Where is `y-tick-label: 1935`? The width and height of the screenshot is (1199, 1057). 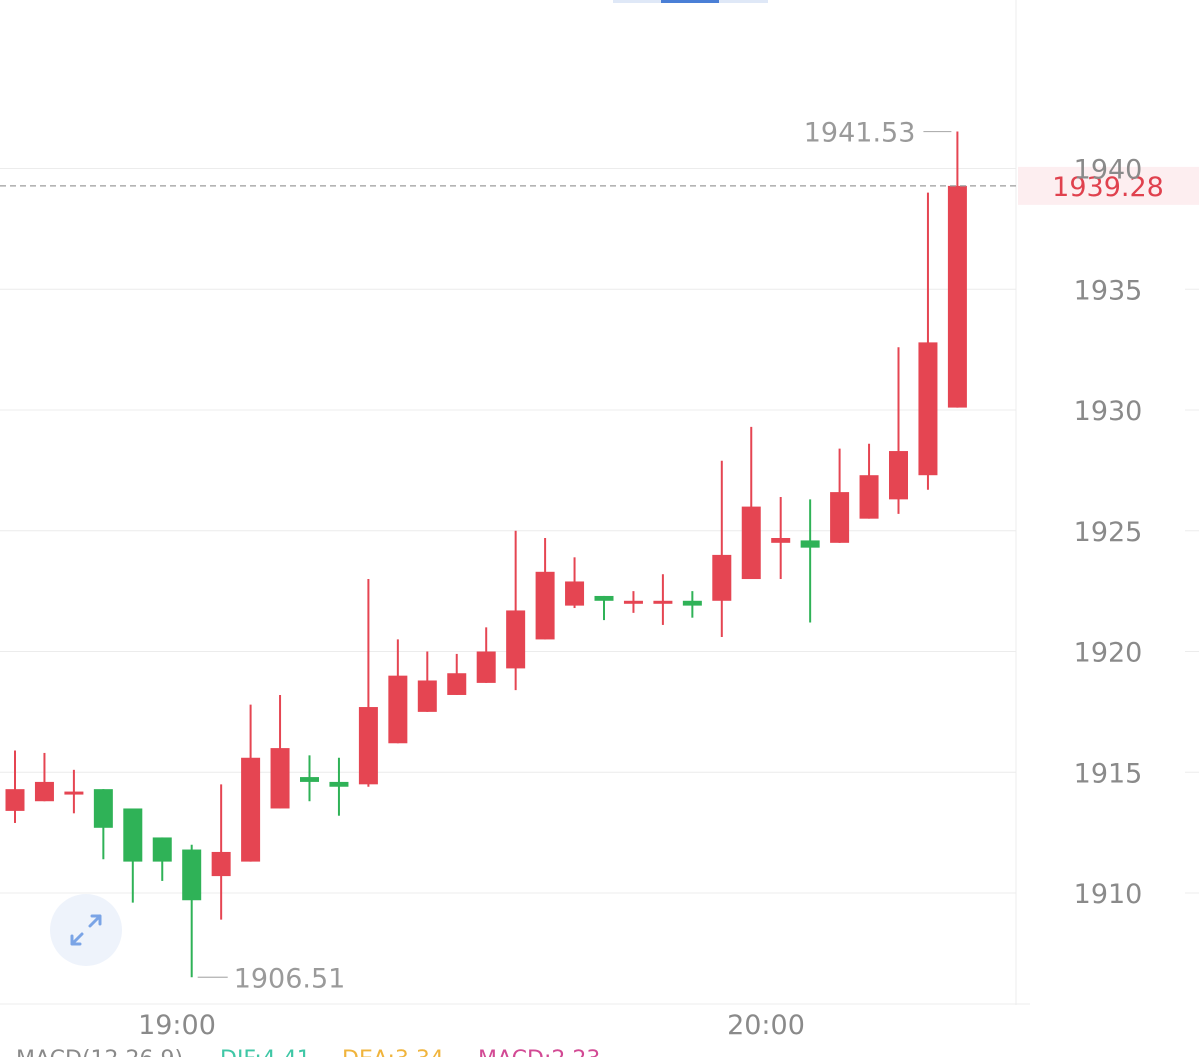
y-tick-label: 1935 is located at coordinates (1108, 290).